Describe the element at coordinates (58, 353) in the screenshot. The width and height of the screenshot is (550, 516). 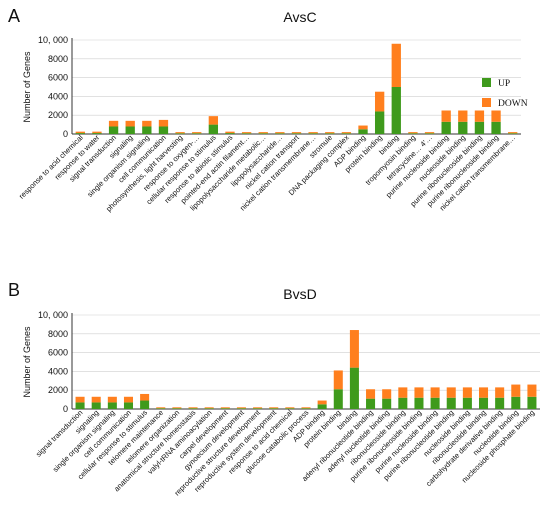
I see `panel-b-y-tick-label: 6000` at that location.